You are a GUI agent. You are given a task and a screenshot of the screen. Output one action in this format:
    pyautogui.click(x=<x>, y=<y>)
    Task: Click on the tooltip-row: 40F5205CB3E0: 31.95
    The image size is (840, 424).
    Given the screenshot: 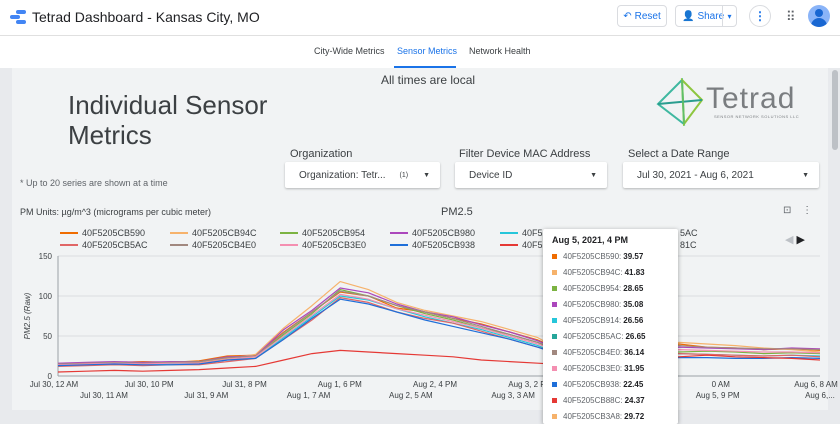 What is the action you would take?
    pyautogui.click(x=610, y=368)
    